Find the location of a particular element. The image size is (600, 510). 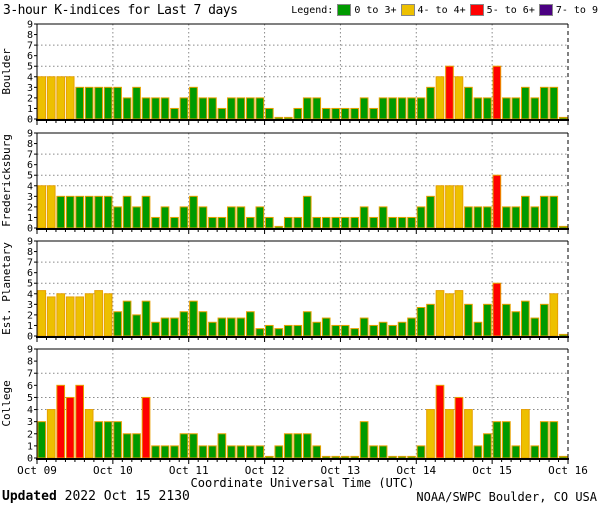

legend-item-3: 7- to 9 is located at coordinates (568, 10).